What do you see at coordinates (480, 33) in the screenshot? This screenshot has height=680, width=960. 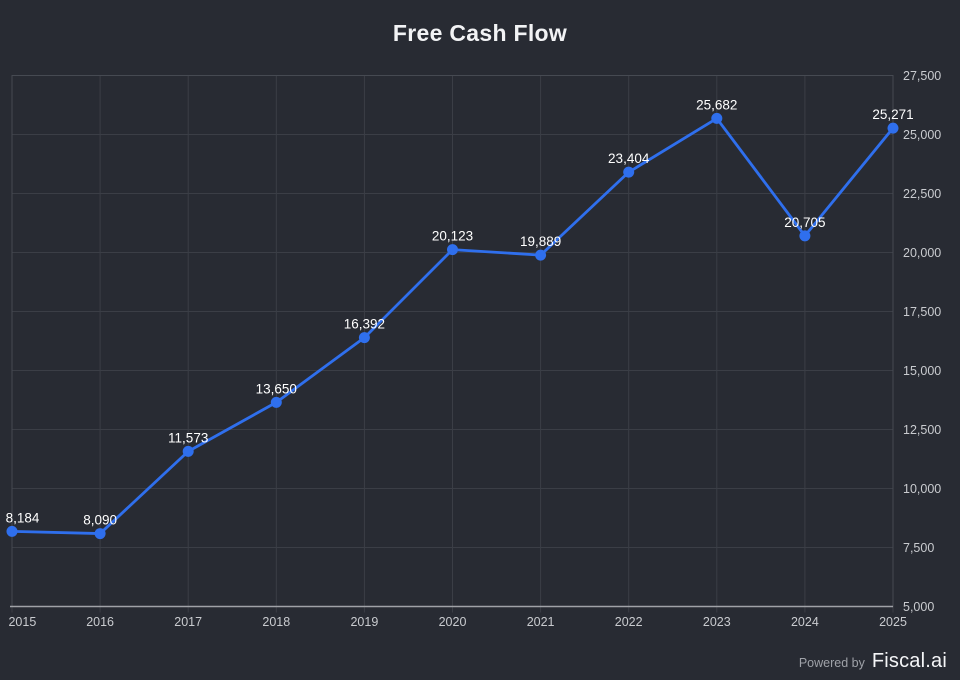 I see `chart-title: Free Cash Flow` at bounding box center [480, 33].